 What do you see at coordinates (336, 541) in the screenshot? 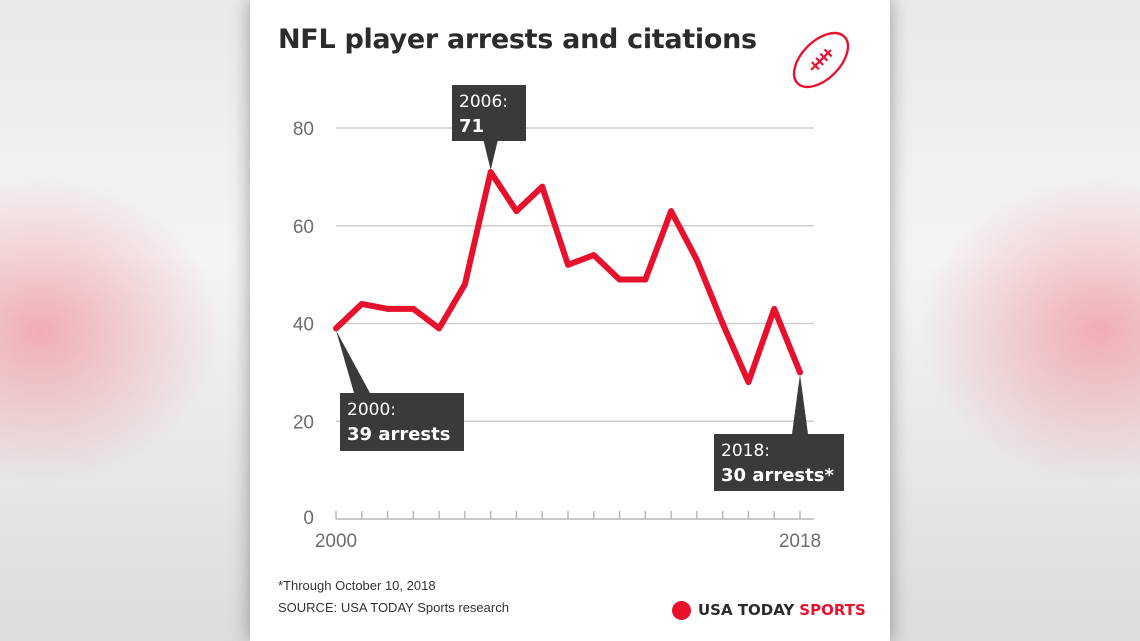
I see `x-tick-label: 2000` at bounding box center [336, 541].